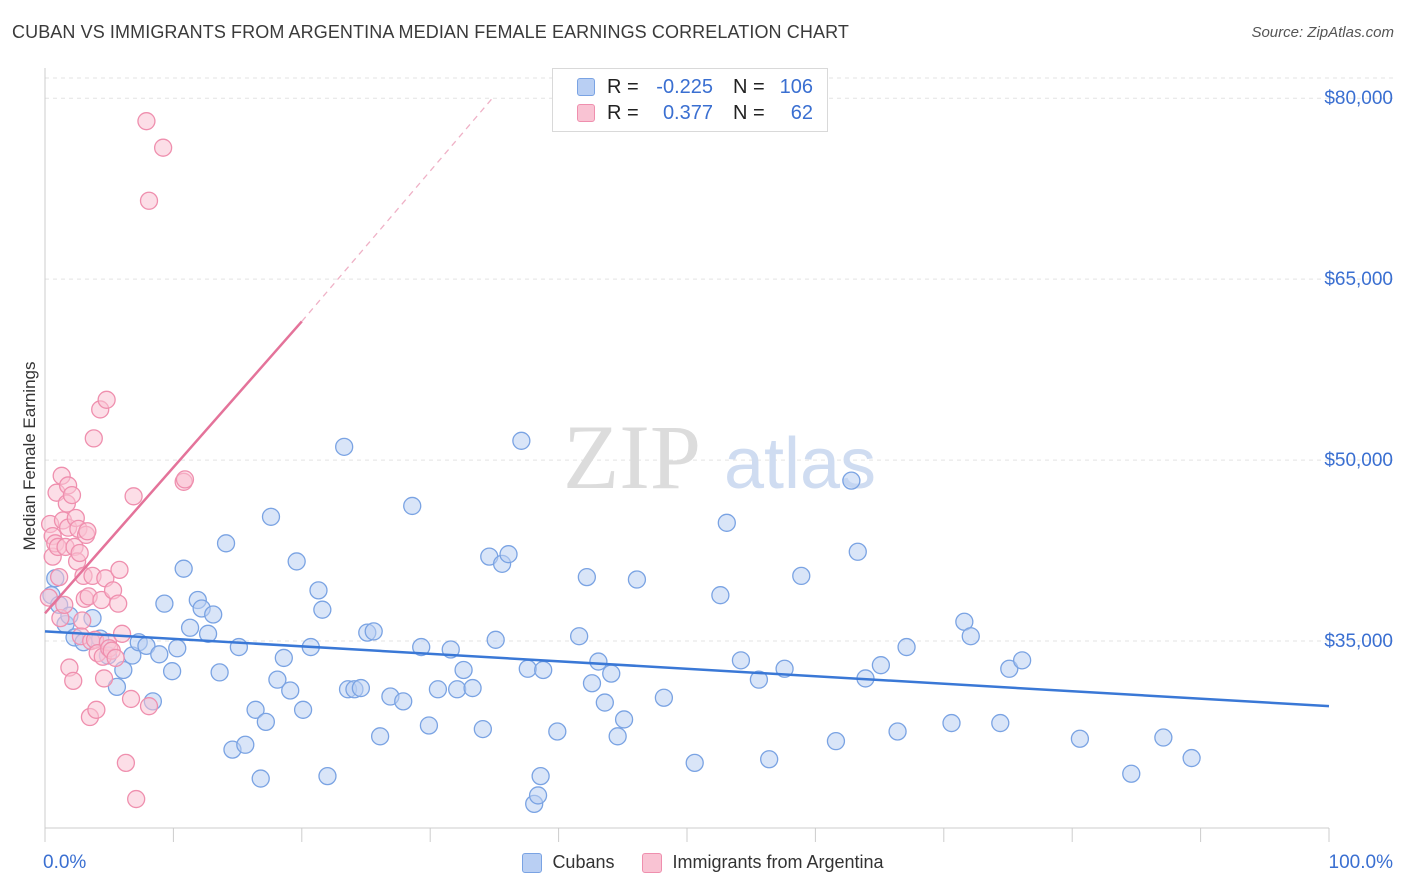 The height and width of the screenshot is (892, 1406). Describe the element at coordinates (687, 112) in the screenshot. I see `legend-r-value-argentina: 0.377` at that location.